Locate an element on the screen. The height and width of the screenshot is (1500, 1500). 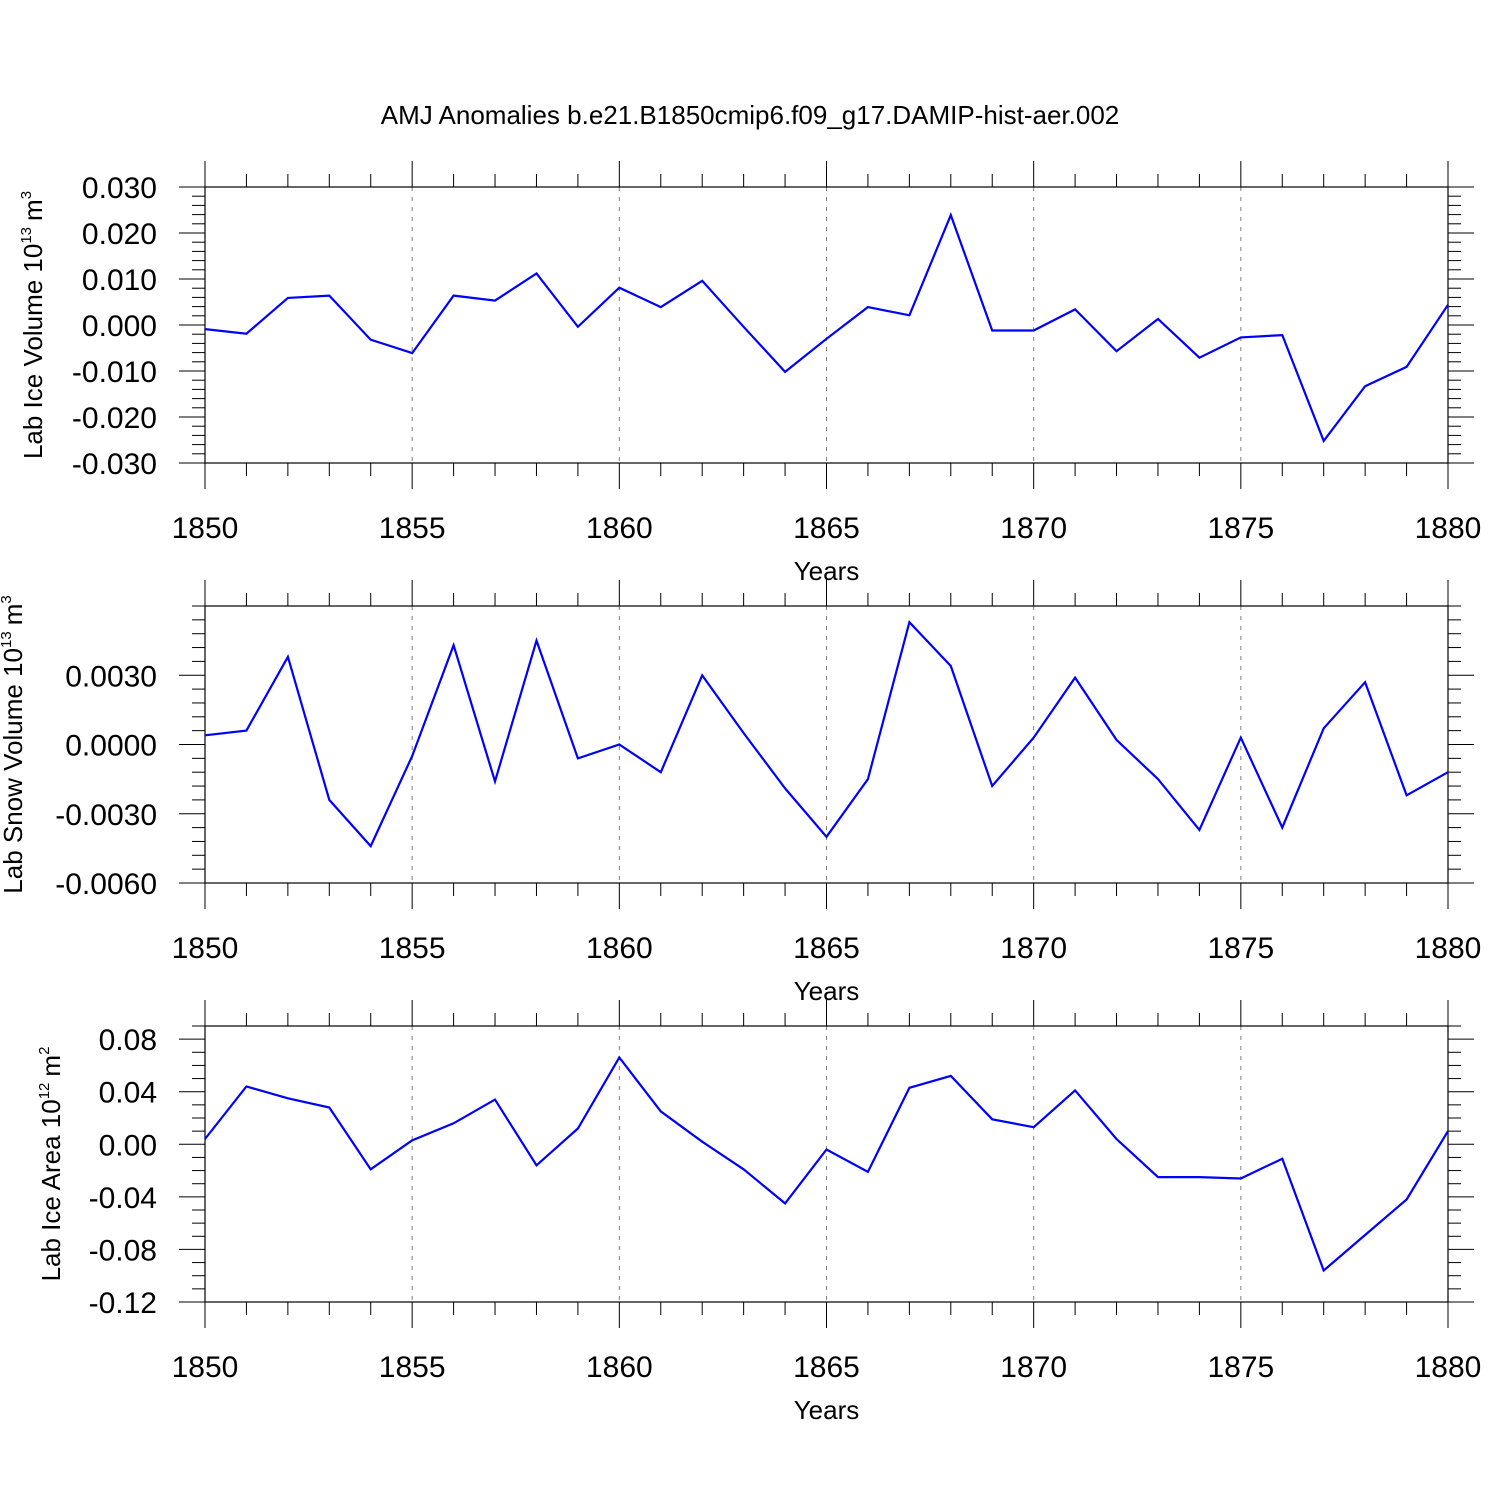
y-tick-label: 0.08 is located at coordinates (128, 1040).